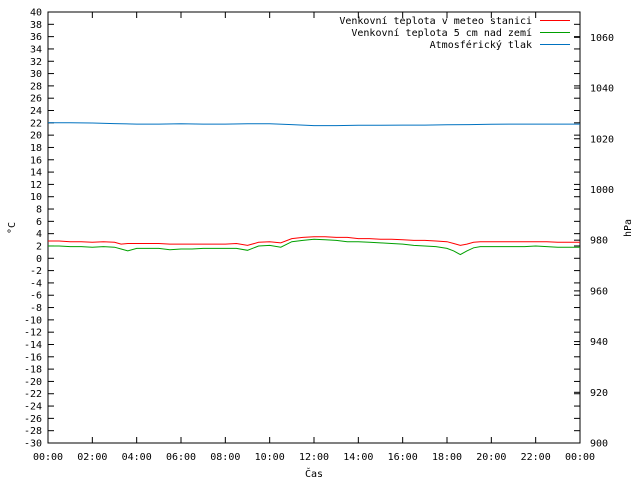  What do you see at coordinates (33, 419) in the screenshot?
I see `y-tick-label: -26` at bounding box center [33, 419].